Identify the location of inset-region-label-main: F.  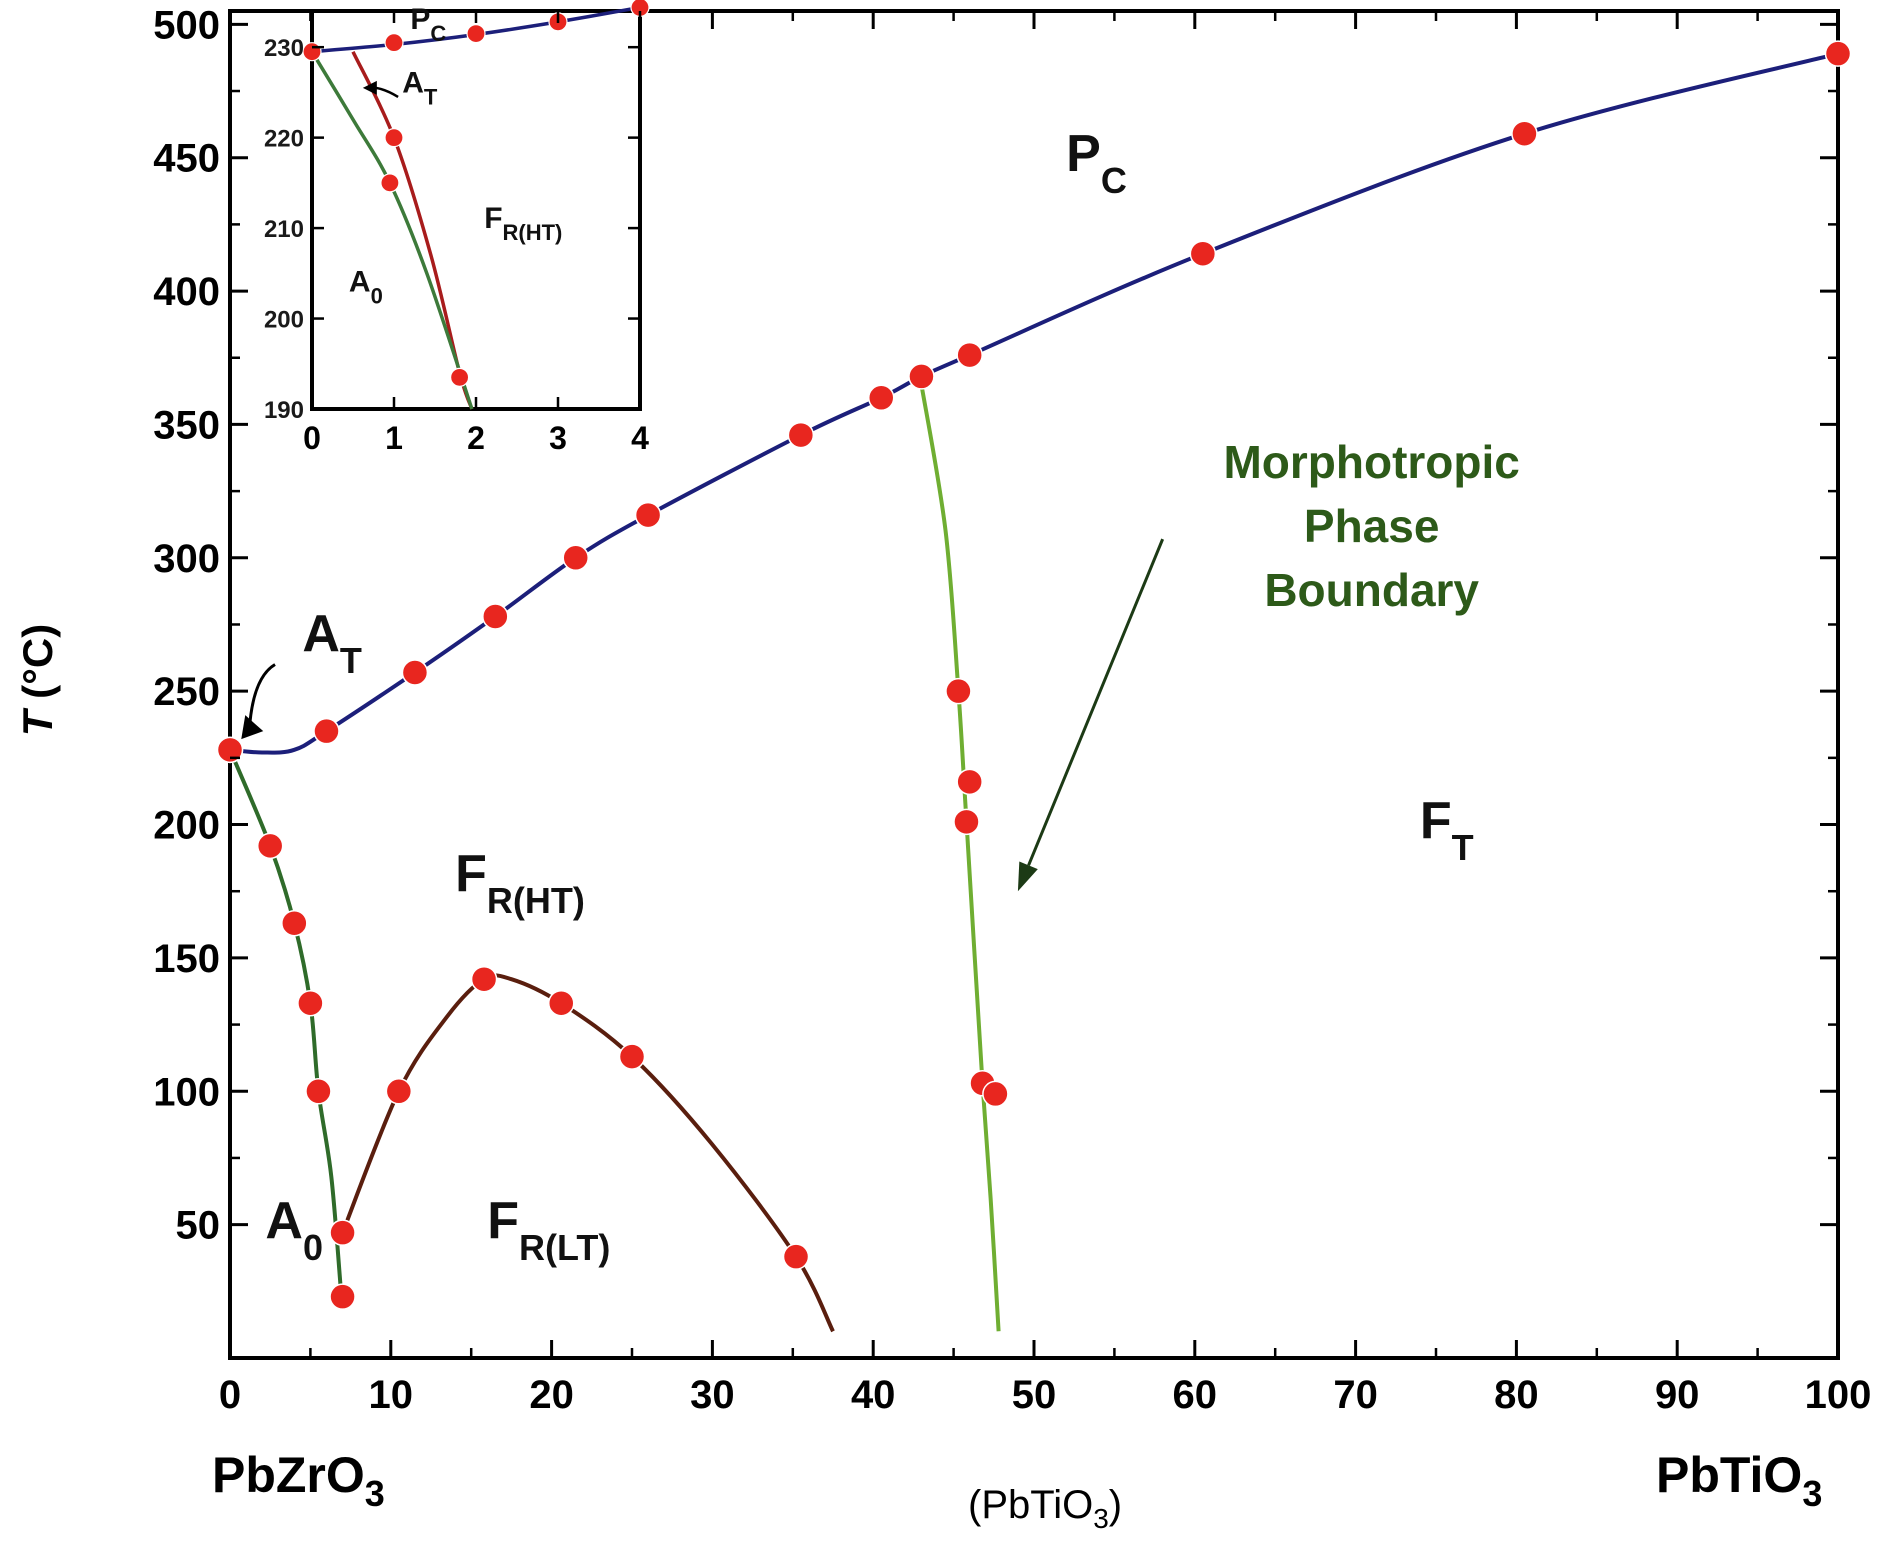
(493, 218).